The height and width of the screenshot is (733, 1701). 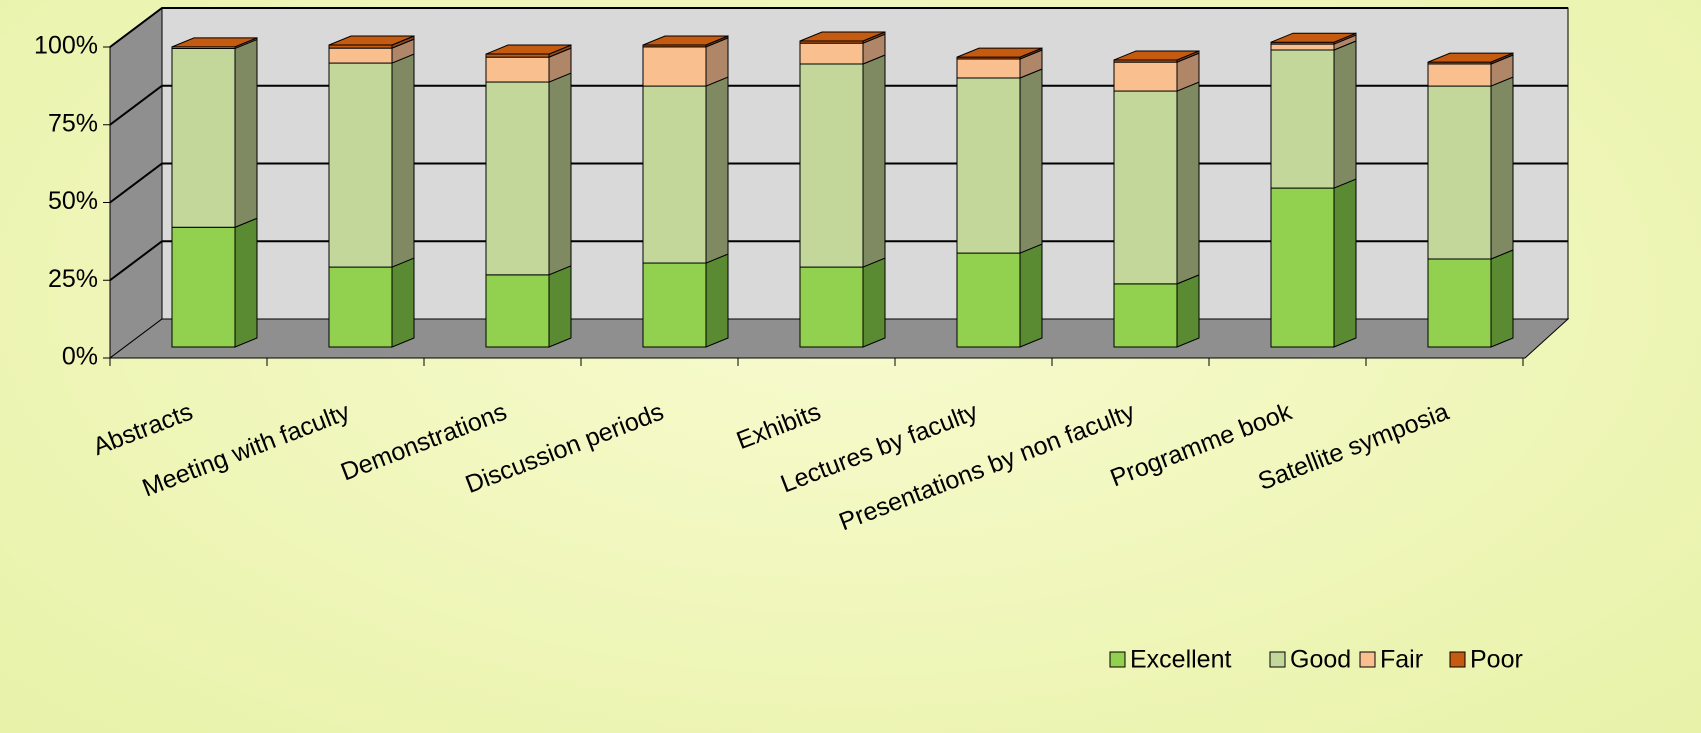 I want to click on legend-label: Fair, so click(x=1401, y=660).